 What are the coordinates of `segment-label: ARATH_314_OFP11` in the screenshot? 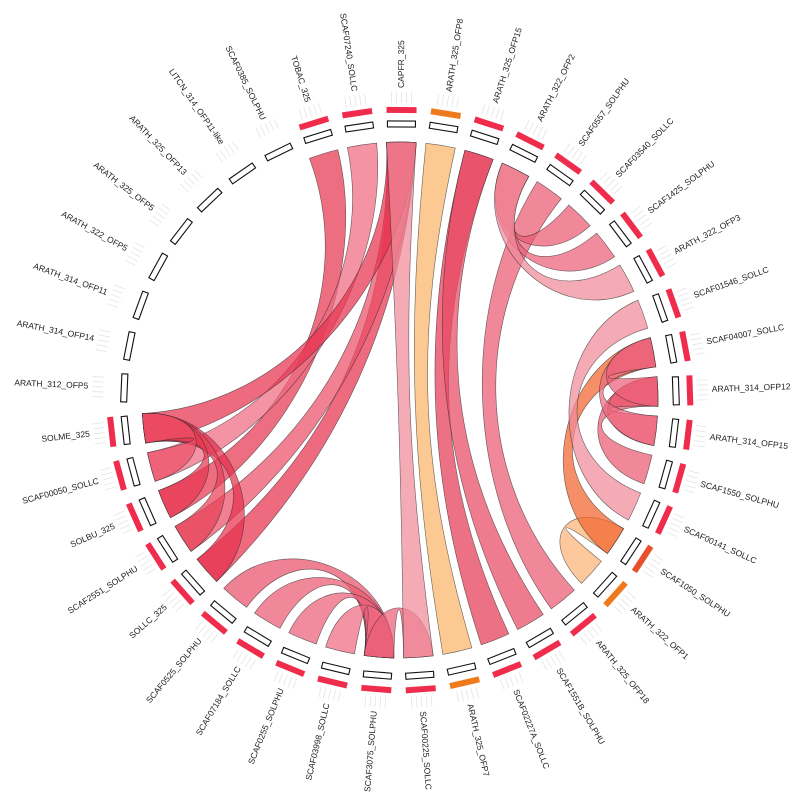 It's located at (70, 279).